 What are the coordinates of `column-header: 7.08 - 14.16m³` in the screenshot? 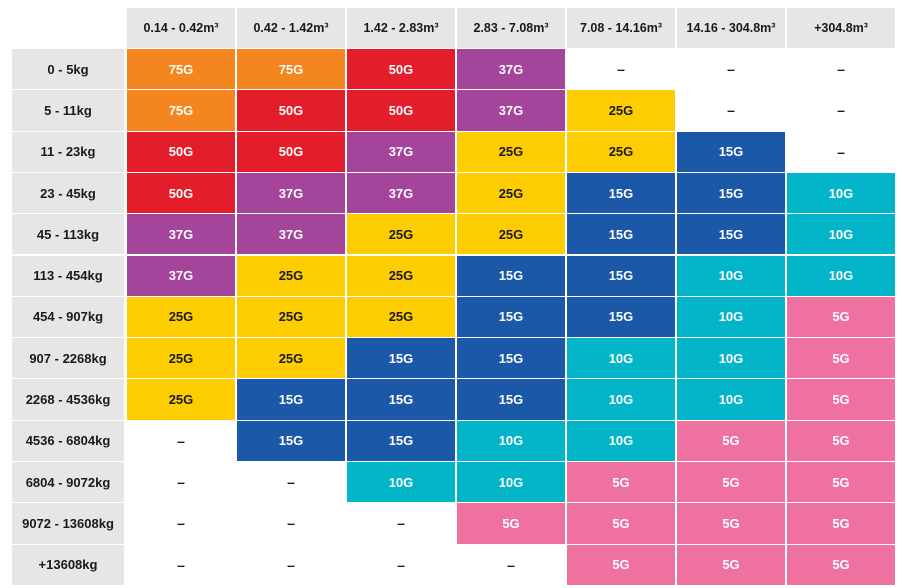 It's located at (621, 28).